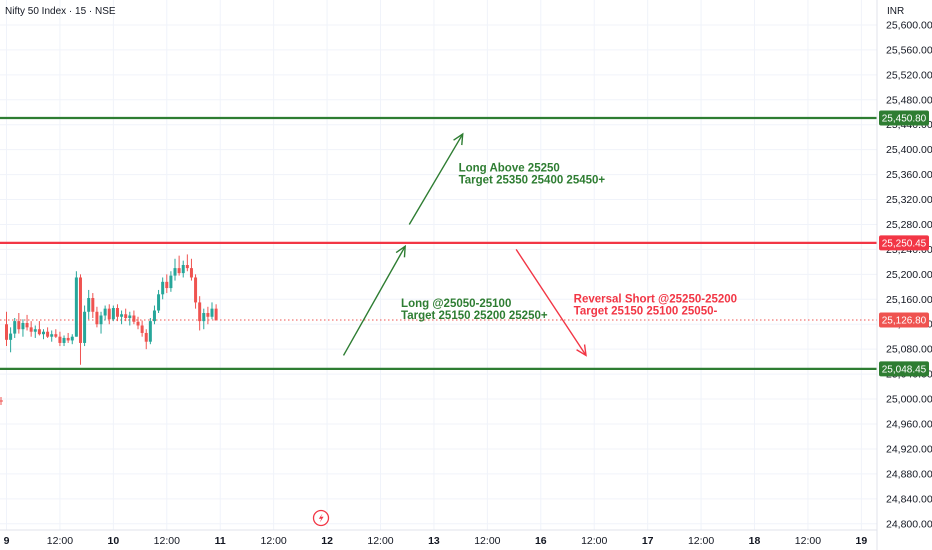  What do you see at coordinates (909, 50) in the screenshot?
I see `y-tick-label: 25,560.00` at bounding box center [909, 50].